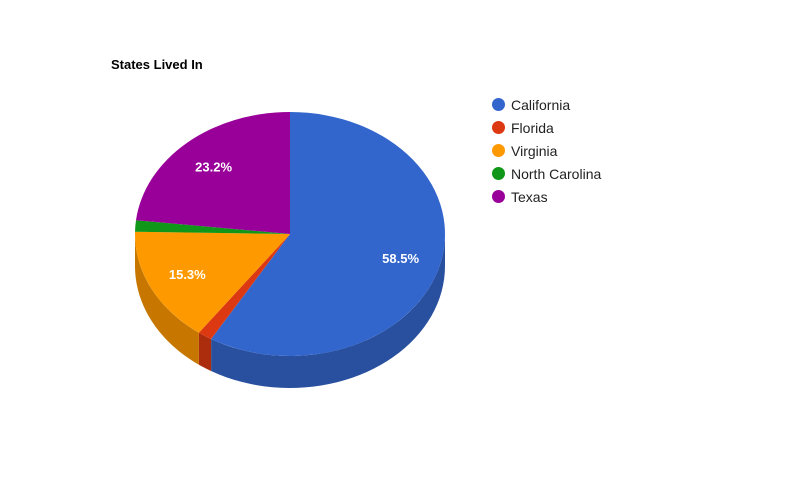 This screenshot has height=500, width=800. I want to click on legend-item-texas: Texas, so click(546, 196).